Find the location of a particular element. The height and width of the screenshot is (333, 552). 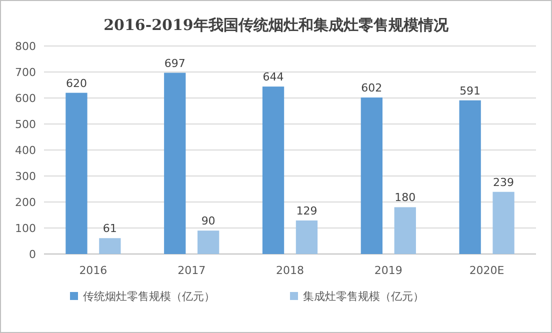

y-tick-label: 200 is located at coordinates (25, 202).